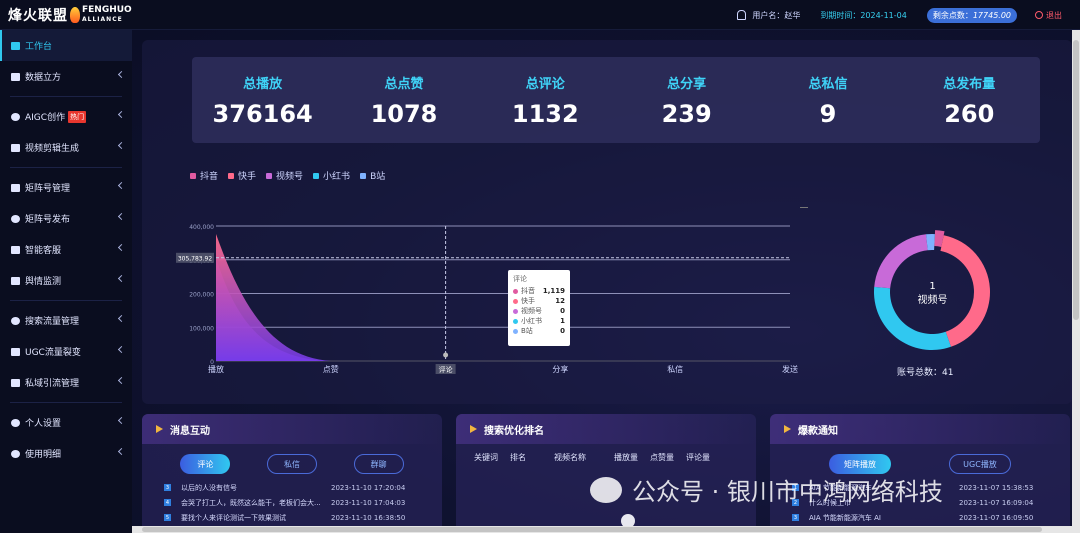 Image resolution: width=1080 pixels, height=533 pixels. I want to click on logo-en-top: FENGHUO, so click(107, 9).